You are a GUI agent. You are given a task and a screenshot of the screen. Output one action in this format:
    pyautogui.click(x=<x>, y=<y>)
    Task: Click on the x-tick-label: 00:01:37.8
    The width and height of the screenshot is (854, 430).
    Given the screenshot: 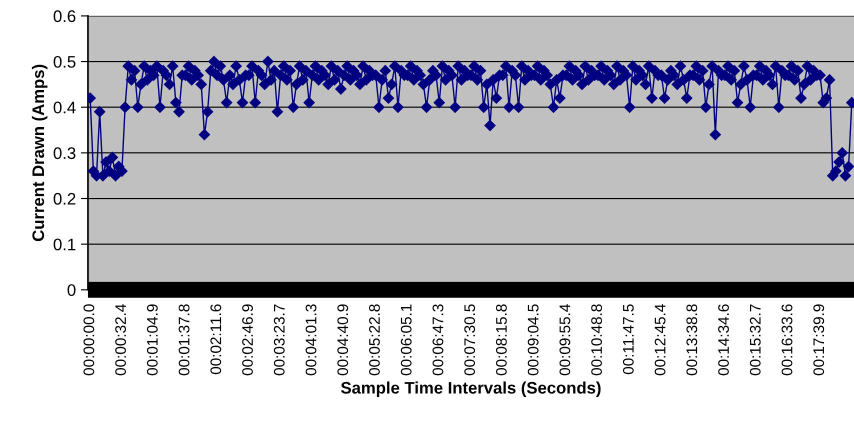 What is the action you would take?
    pyautogui.click(x=184, y=340)
    